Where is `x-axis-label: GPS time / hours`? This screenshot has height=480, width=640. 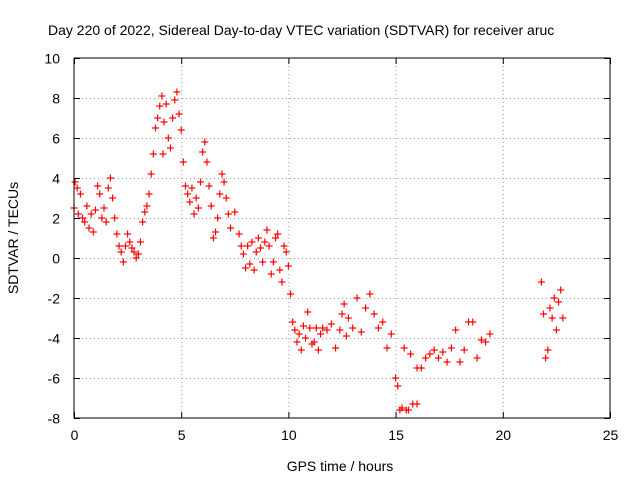 x-axis-label: GPS time / hours is located at coordinates (340, 466).